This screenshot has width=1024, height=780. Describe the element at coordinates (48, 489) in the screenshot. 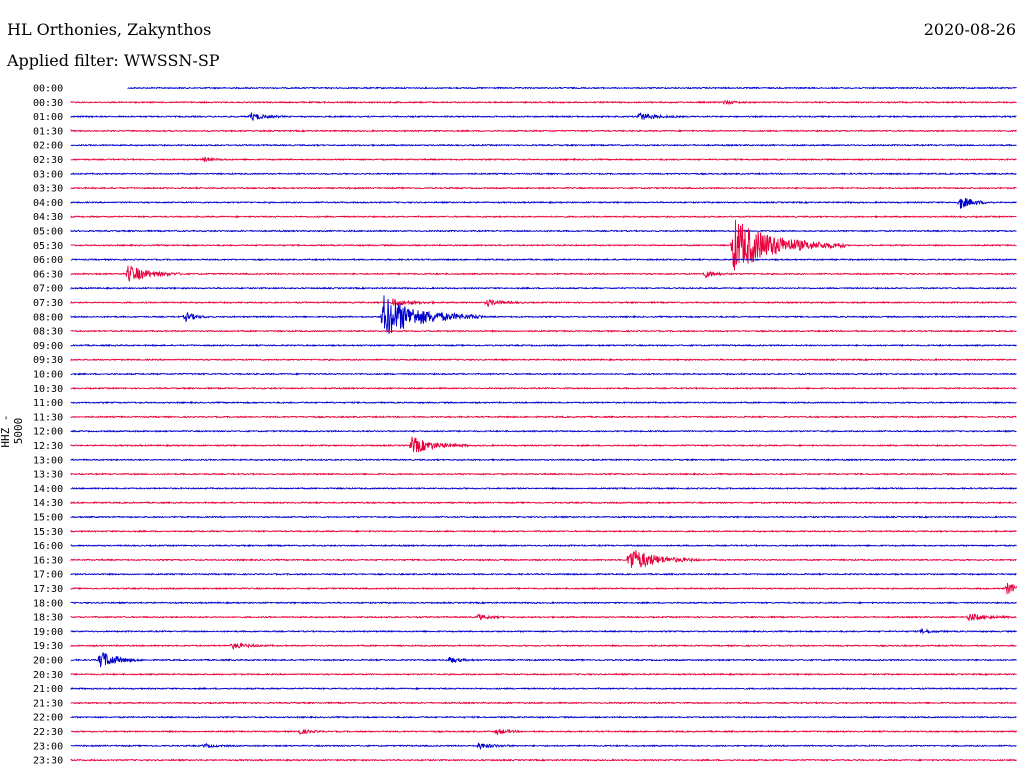

I see `time-tick-label: 14:00` at that location.